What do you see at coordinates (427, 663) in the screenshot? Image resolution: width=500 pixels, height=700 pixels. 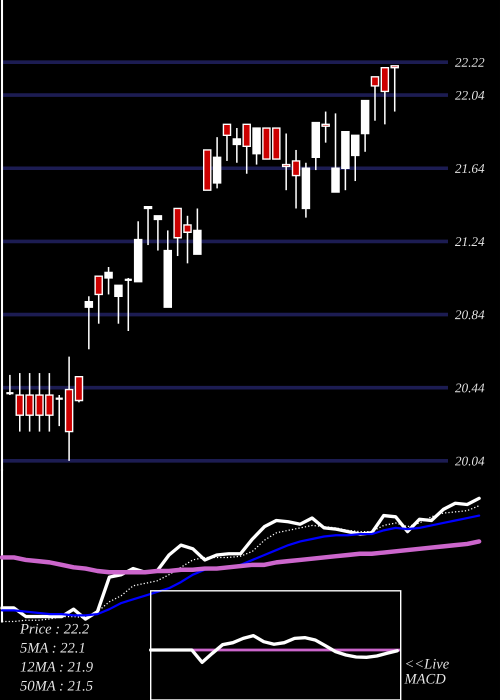 I see `text: <<Live` at bounding box center [427, 663].